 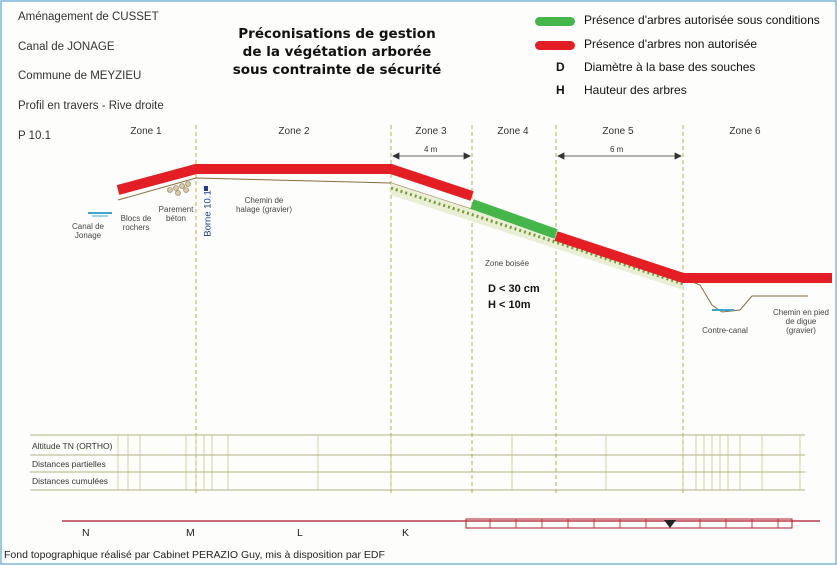 What do you see at coordinates (560, 90) in the screenshot?
I see `legend-h-letter: H` at bounding box center [560, 90].